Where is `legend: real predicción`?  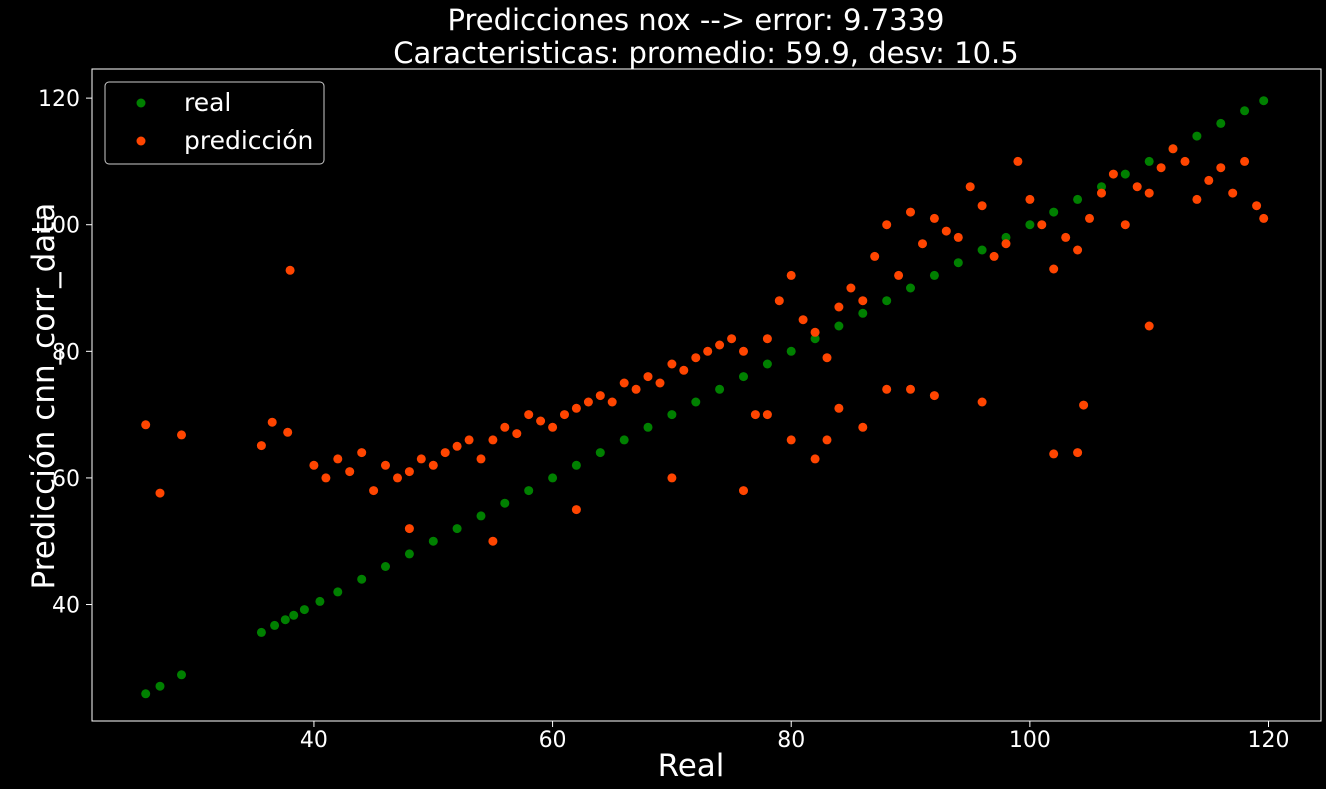 legend: real predicción is located at coordinates (214, 123).